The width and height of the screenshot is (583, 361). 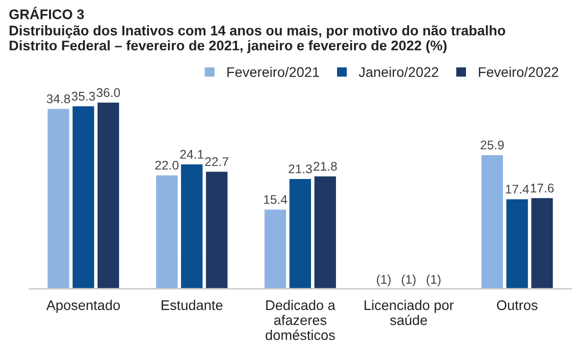 What do you see at coordinates (258, 39) in the screenshot?
I see `chart-subtitle: Distribuição dos Inativos com 14 anos ou mais, por motivo do não trabalho Distrito Federal – fevereiro de 2021, janeiro e fevereiro de 2022 (%)` at bounding box center [258, 39].